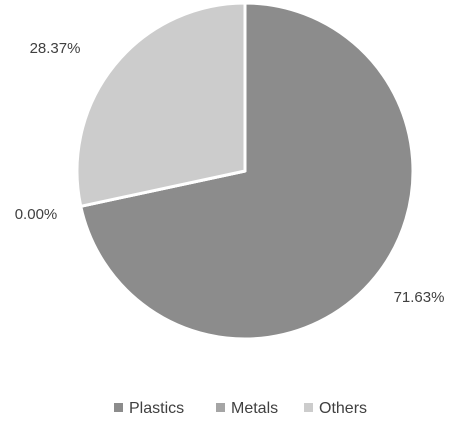 This screenshot has width=455, height=427. Describe the element at coordinates (156, 408) in the screenshot. I see `legend-label-plastics: Plastics` at that location.